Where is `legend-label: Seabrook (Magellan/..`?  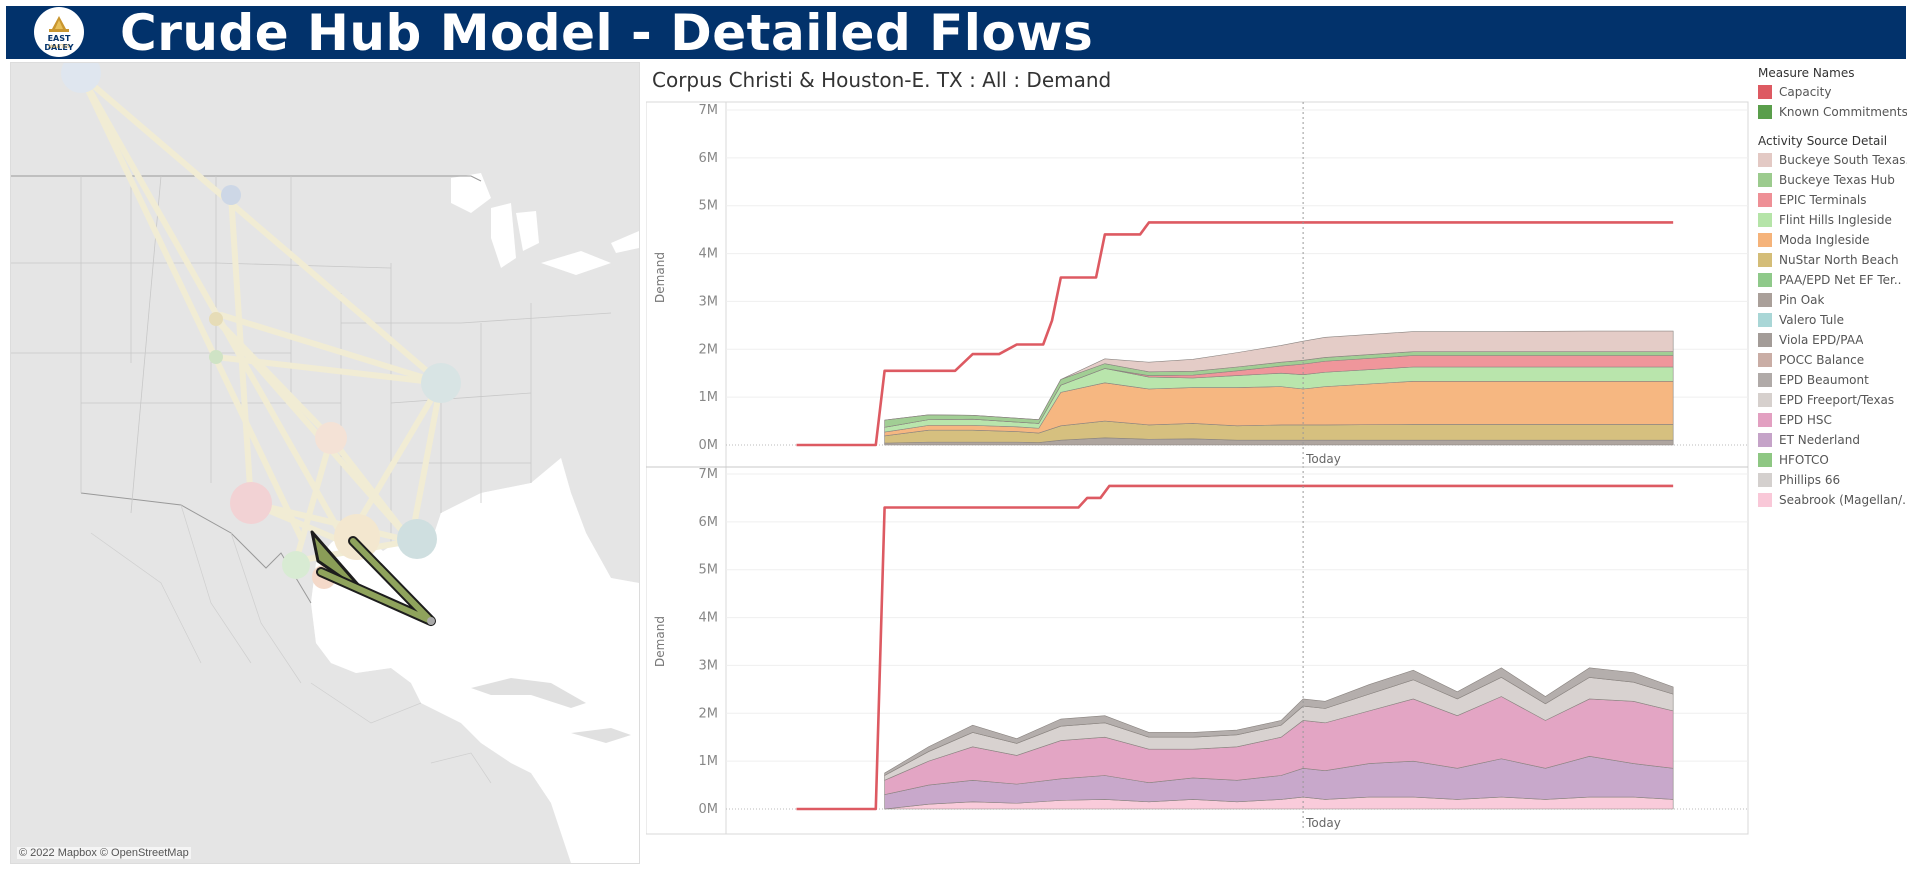
legend-label: Seabrook (Magellan/.. is located at coordinates (1843, 500).